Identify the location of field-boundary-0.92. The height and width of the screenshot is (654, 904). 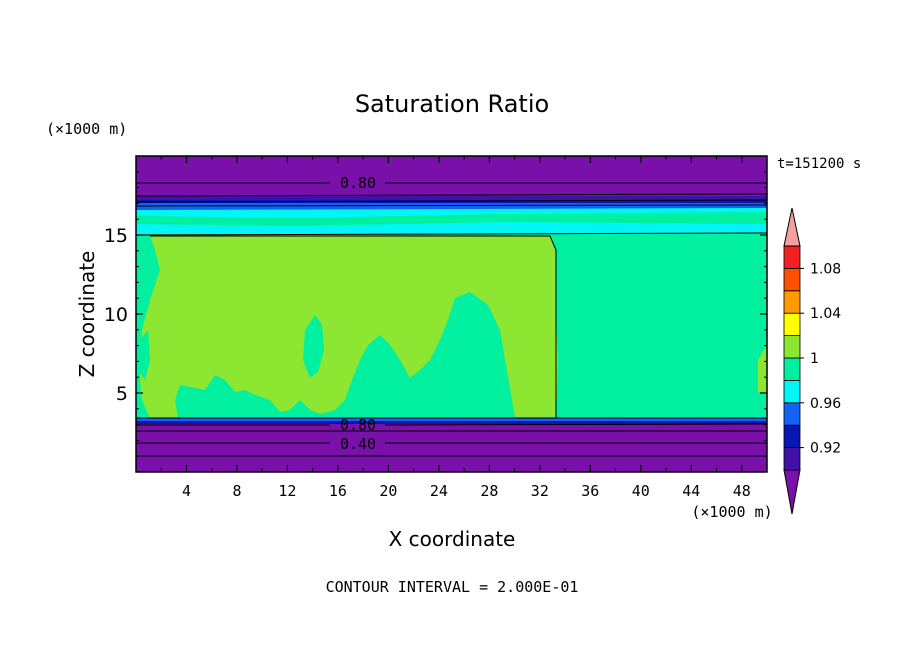
(451, 422).